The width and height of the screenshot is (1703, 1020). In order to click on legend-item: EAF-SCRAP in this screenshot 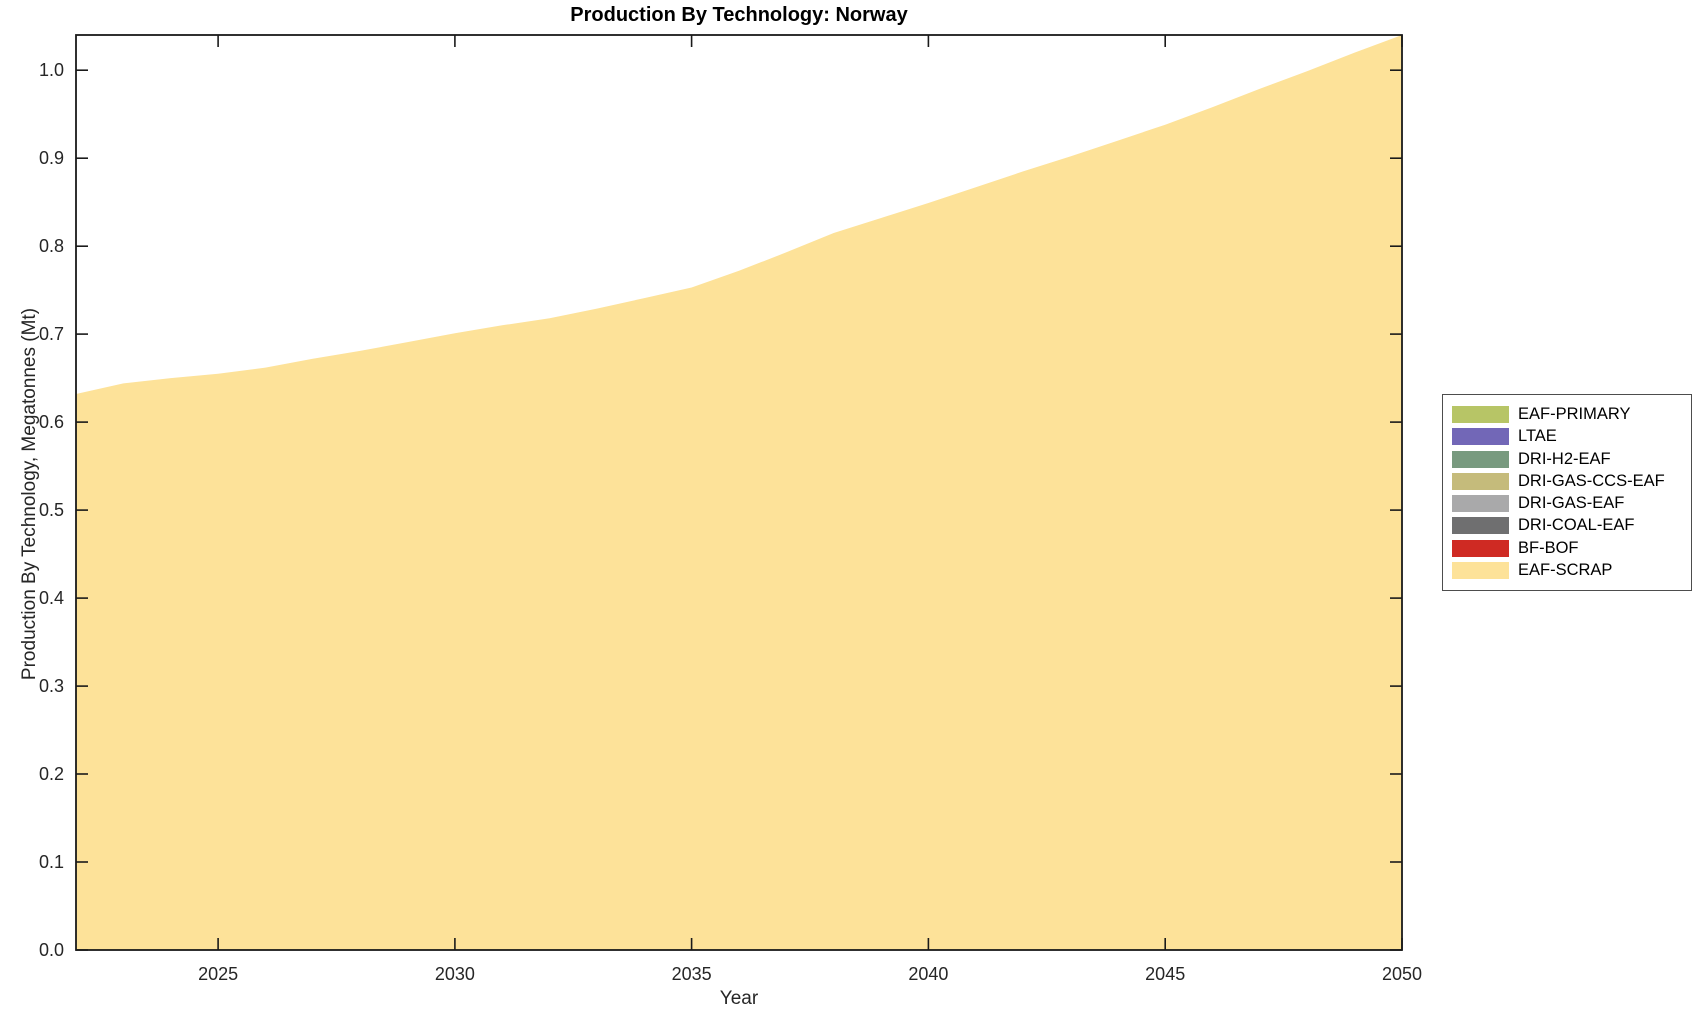, I will do `click(1566, 570)`.